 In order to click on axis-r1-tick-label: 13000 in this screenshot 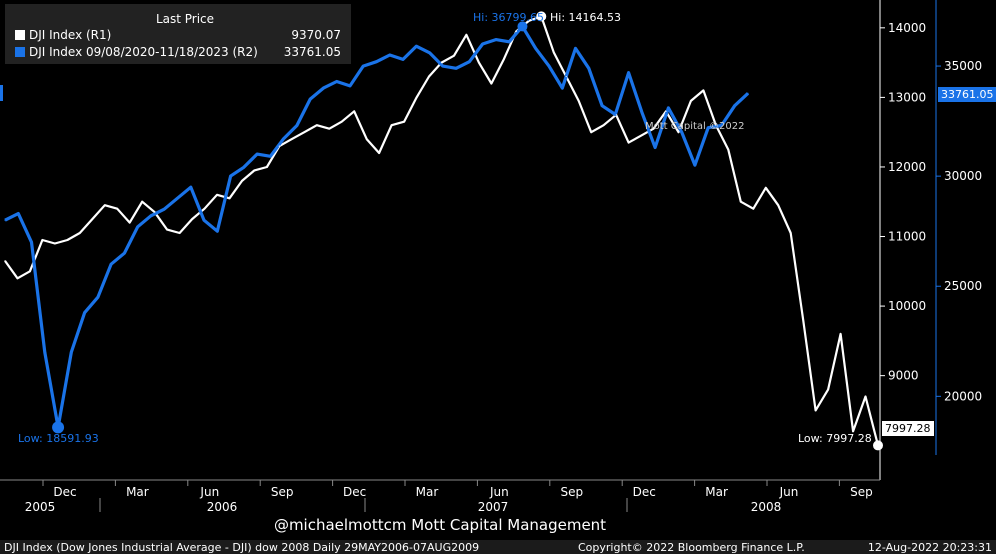, I will do `click(907, 97)`.